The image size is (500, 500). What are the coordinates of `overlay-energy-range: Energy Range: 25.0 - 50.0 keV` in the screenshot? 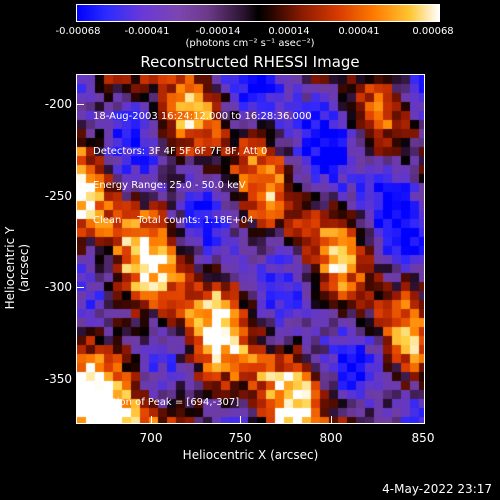 It's located at (169, 185).